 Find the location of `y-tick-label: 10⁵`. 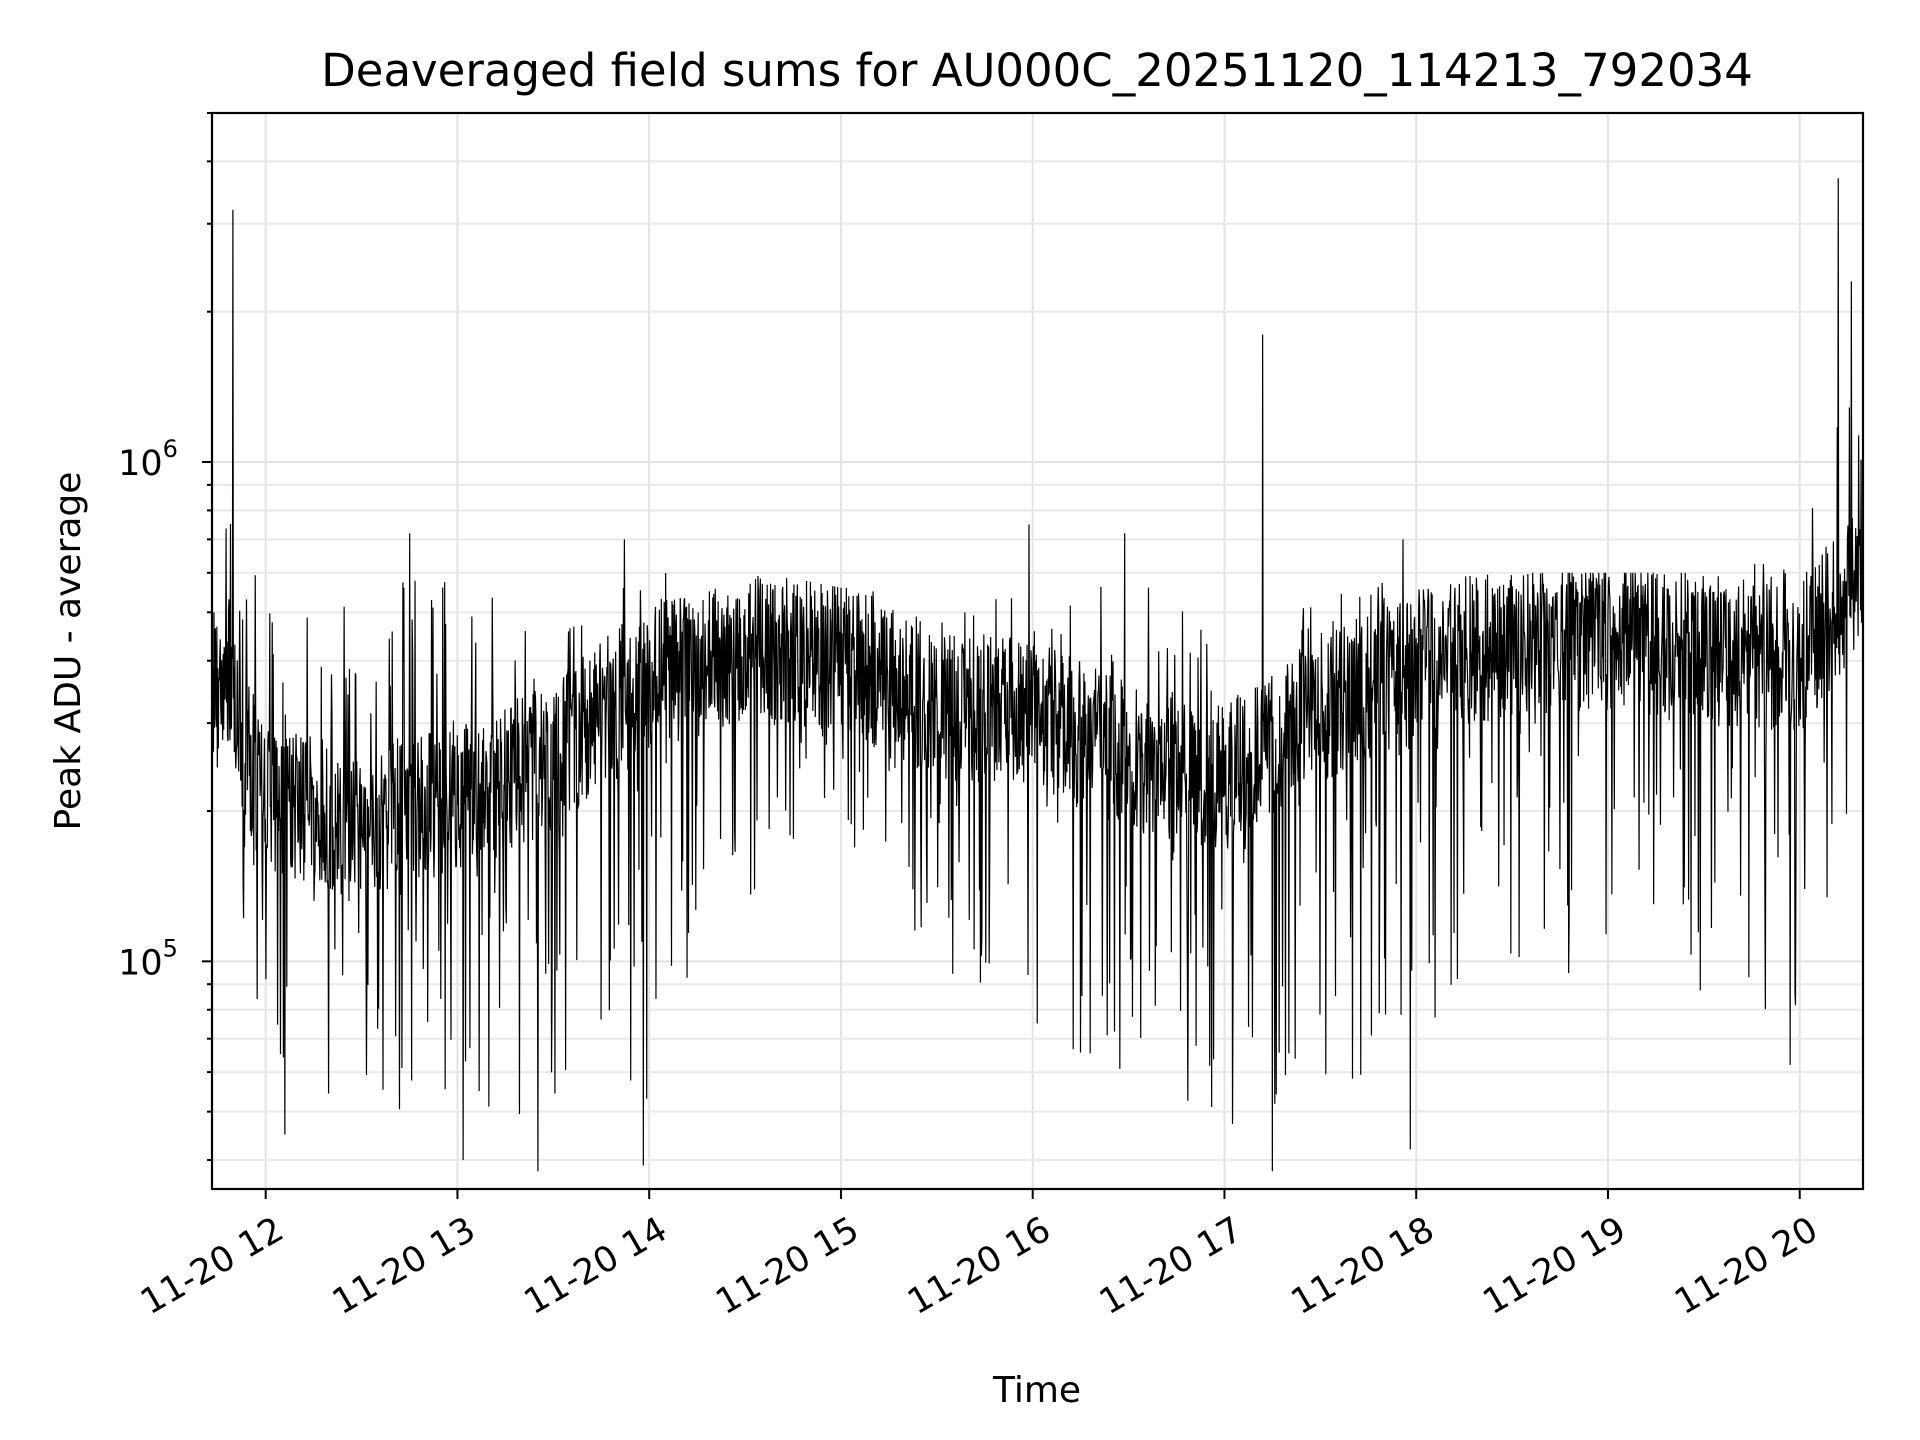

y-tick-label: 10⁵ is located at coordinates (148, 958).